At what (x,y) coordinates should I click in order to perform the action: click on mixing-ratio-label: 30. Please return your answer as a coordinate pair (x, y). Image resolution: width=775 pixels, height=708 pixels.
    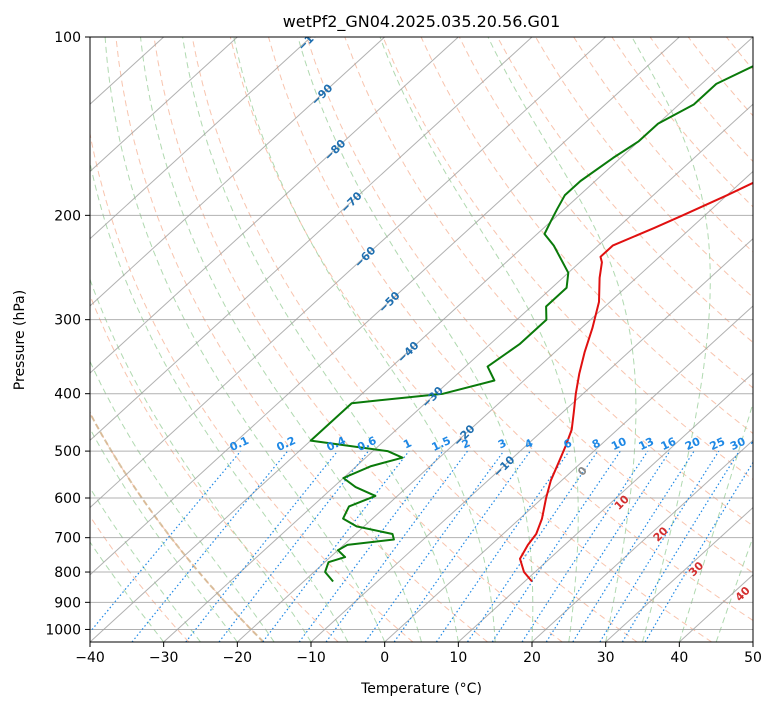
    Looking at the image, I should click on (738, 444).